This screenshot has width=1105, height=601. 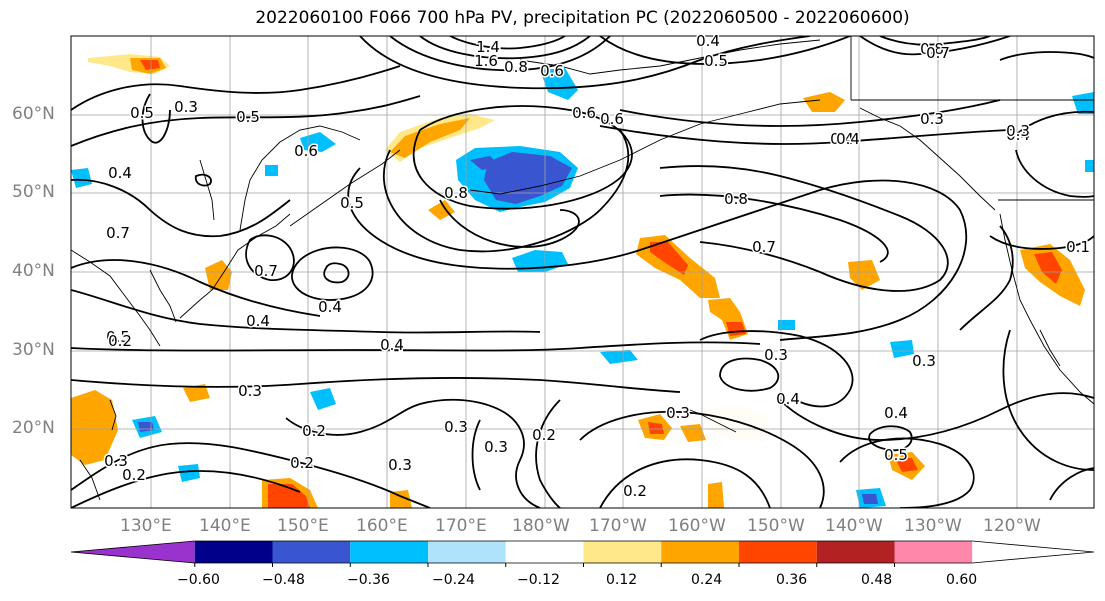 What do you see at coordinates (1050, 348) in the screenshot?
I see `coastline-baja` at bounding box center [1050, 348].